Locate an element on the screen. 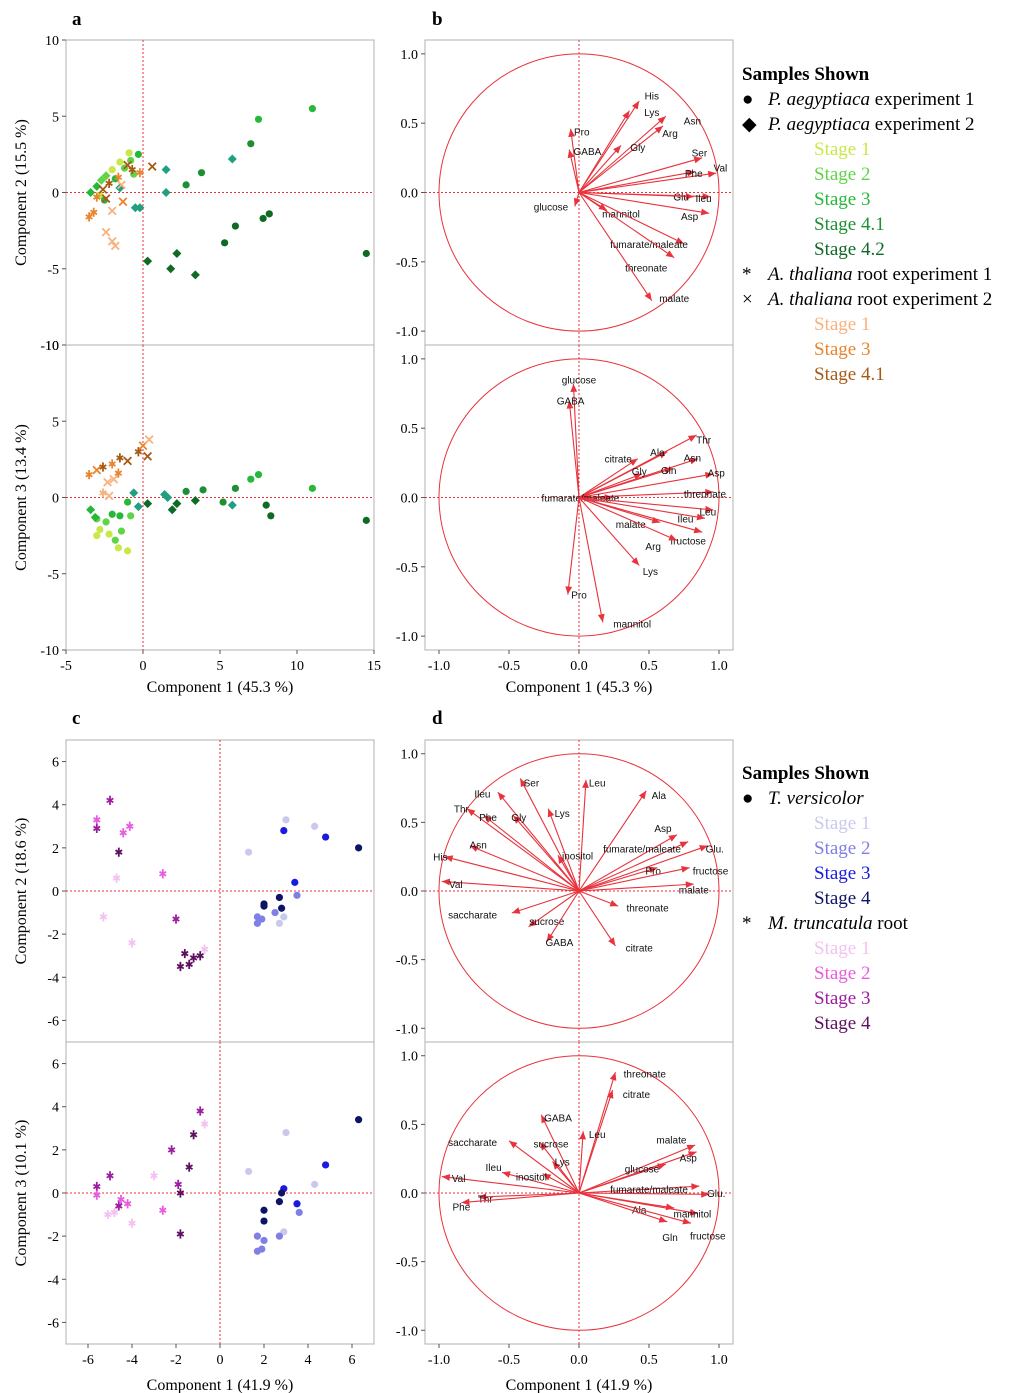 The width and height of the screenshot is (1032, 1393). x-tick-label: -2 is located at coordinates (176, 1360).